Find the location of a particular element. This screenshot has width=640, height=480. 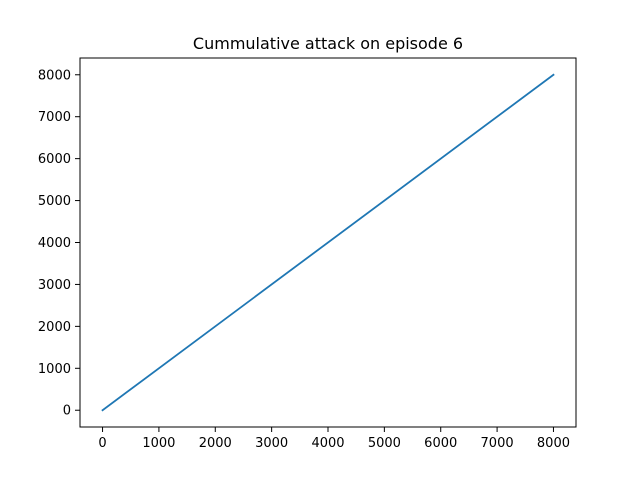

x-axis: 0 1000 2000 3000 4000 5000 6000 7000 8000 is located at coordinates (334, 439).